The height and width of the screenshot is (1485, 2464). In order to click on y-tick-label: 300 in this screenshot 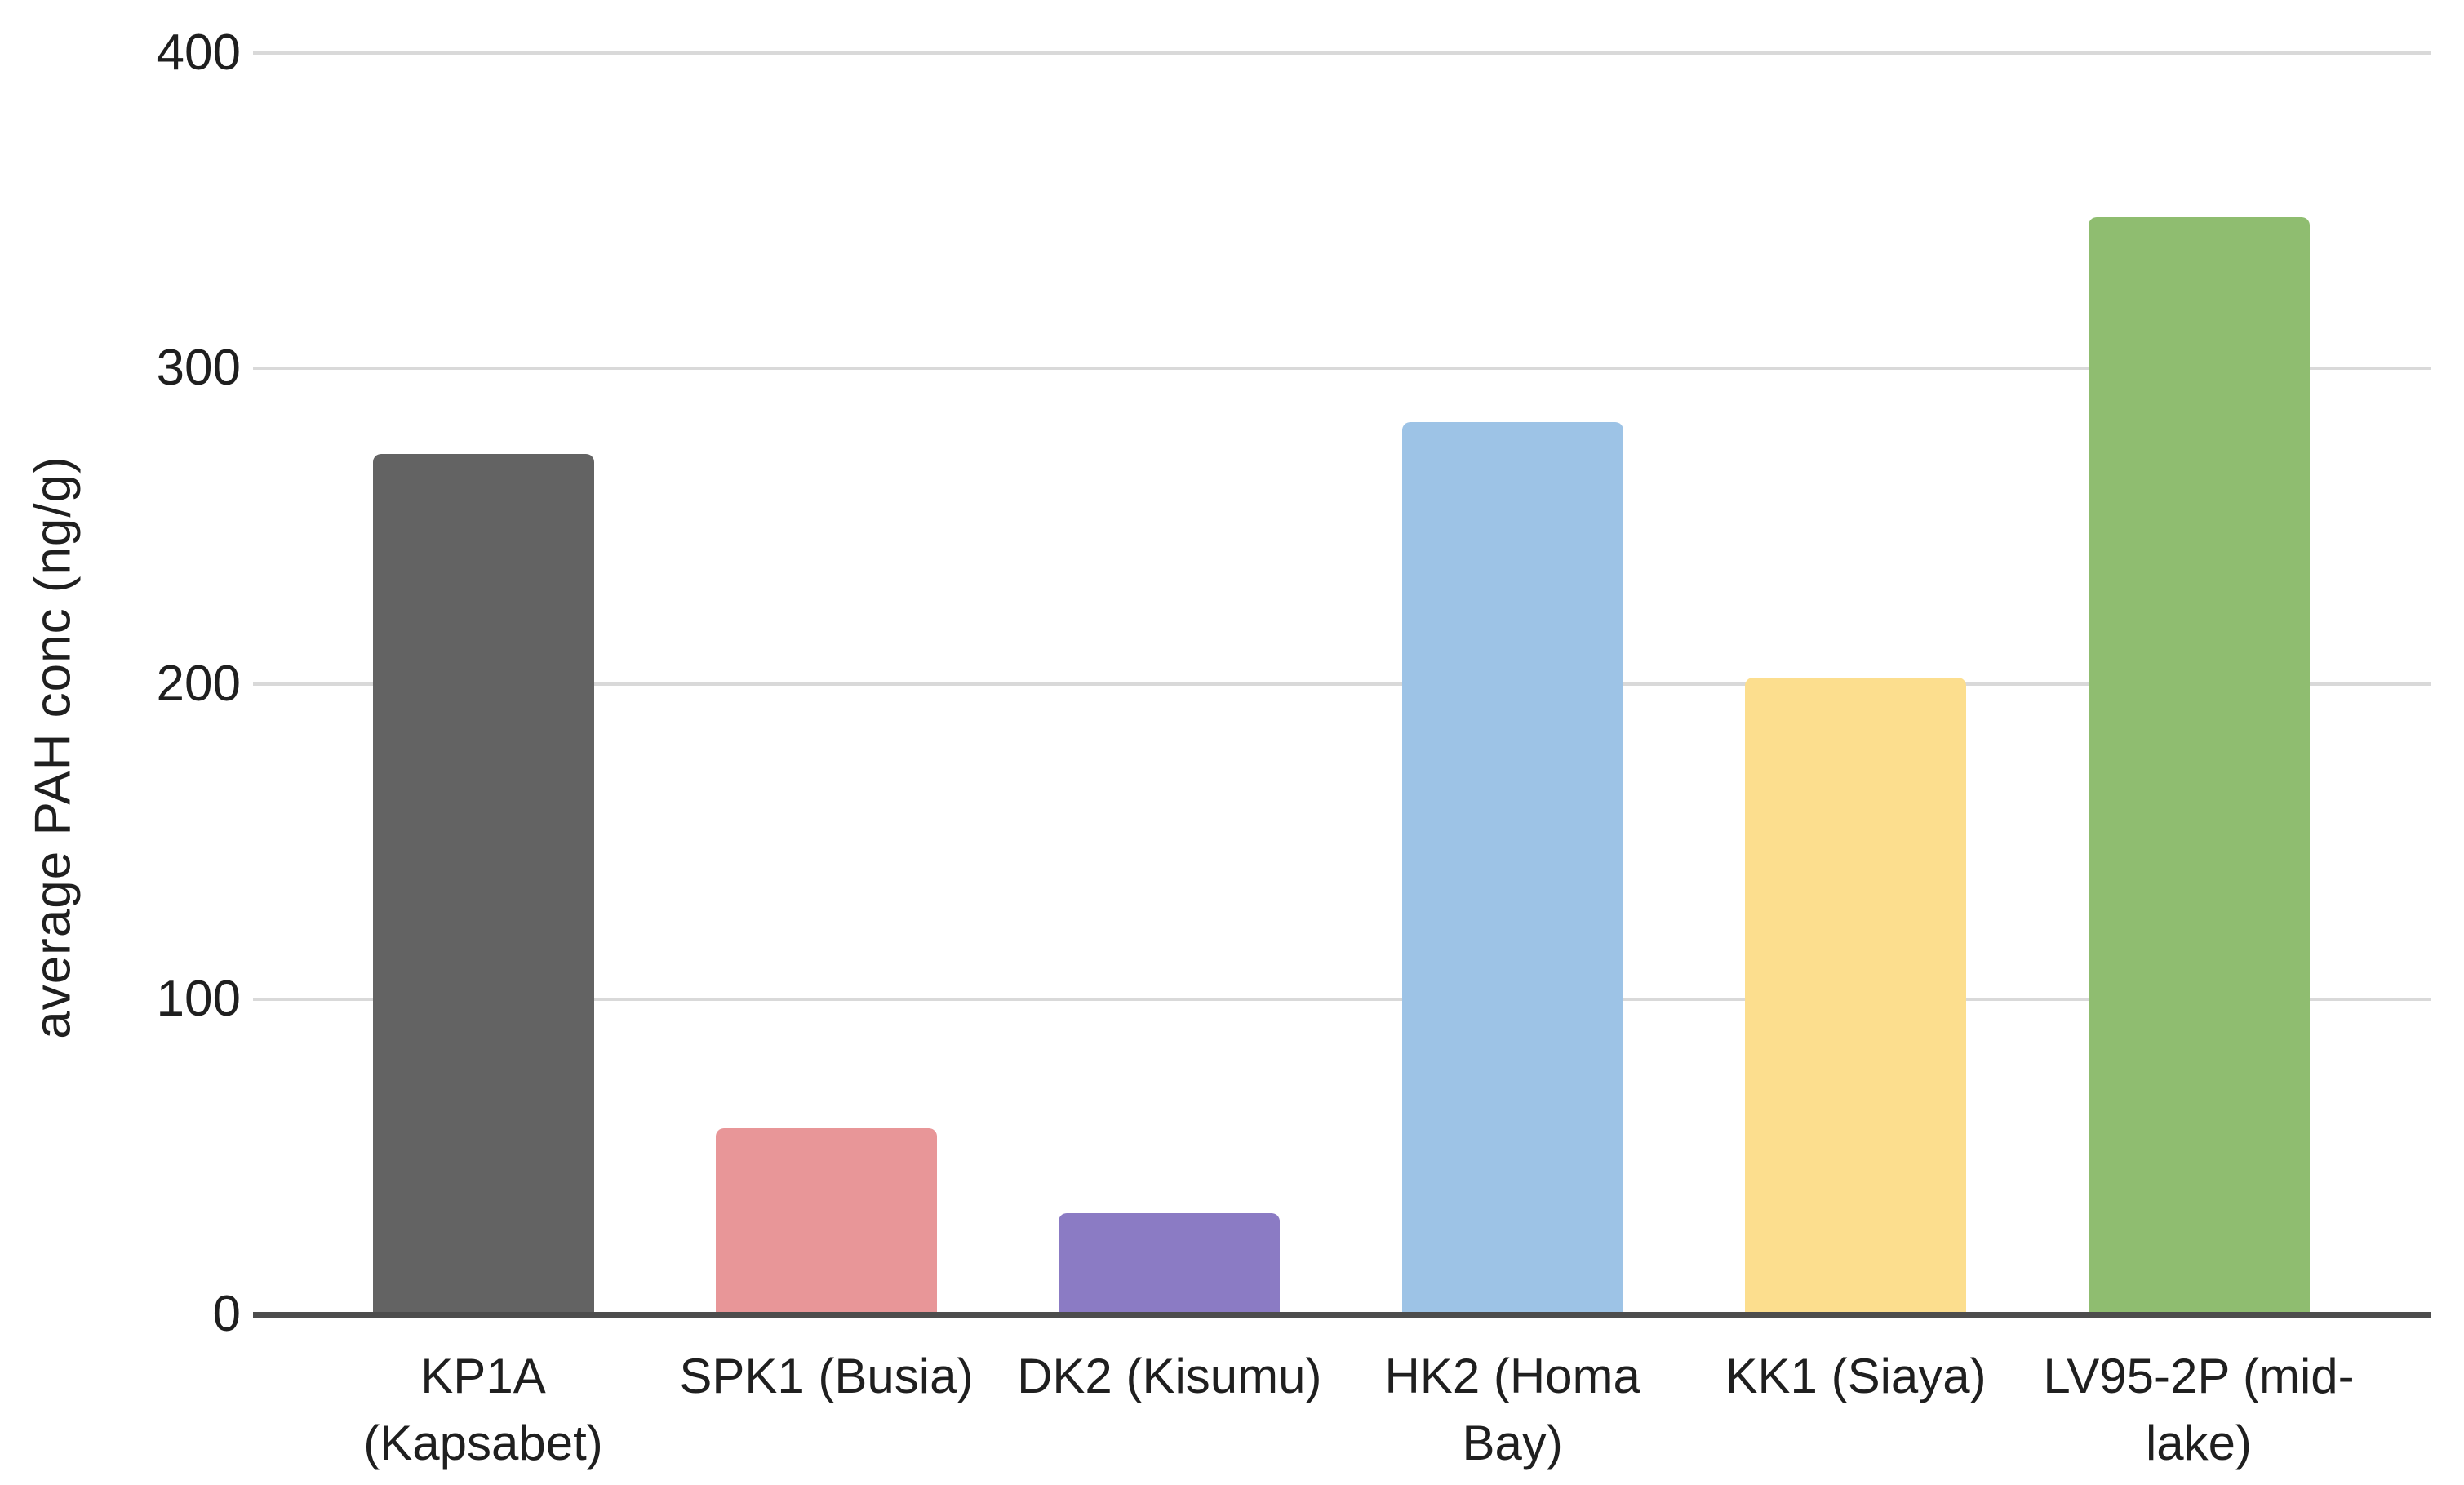, I will do `click(199, 369)`.